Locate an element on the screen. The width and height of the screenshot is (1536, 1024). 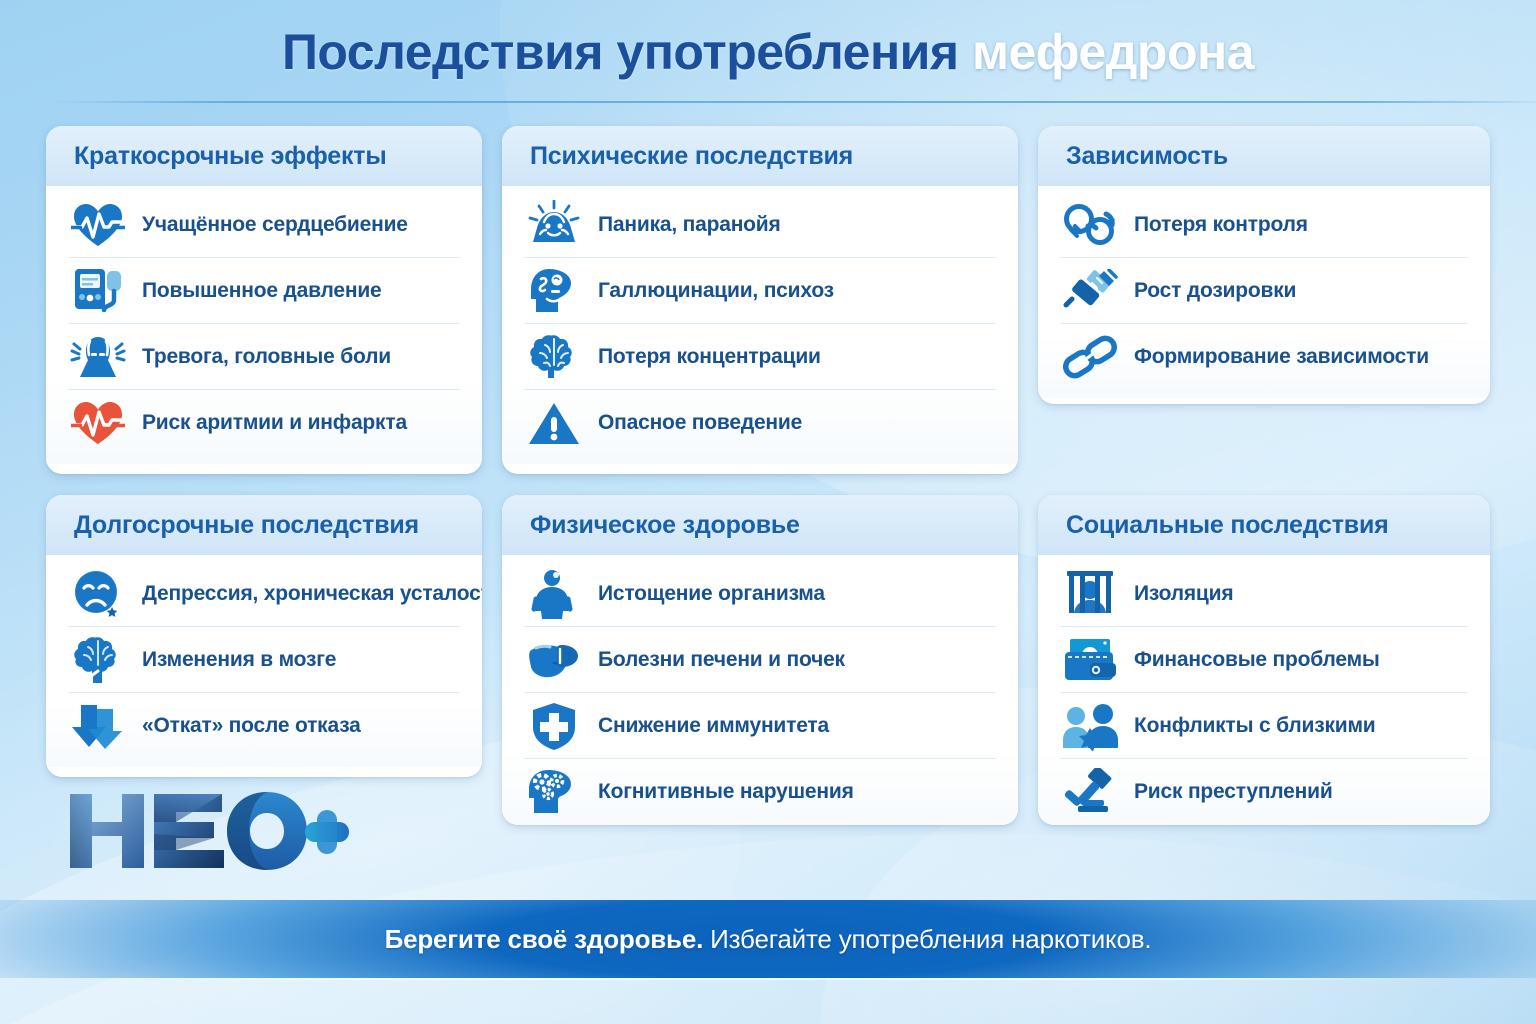
handcuffs-icon is located at coordinates (1090, 225).